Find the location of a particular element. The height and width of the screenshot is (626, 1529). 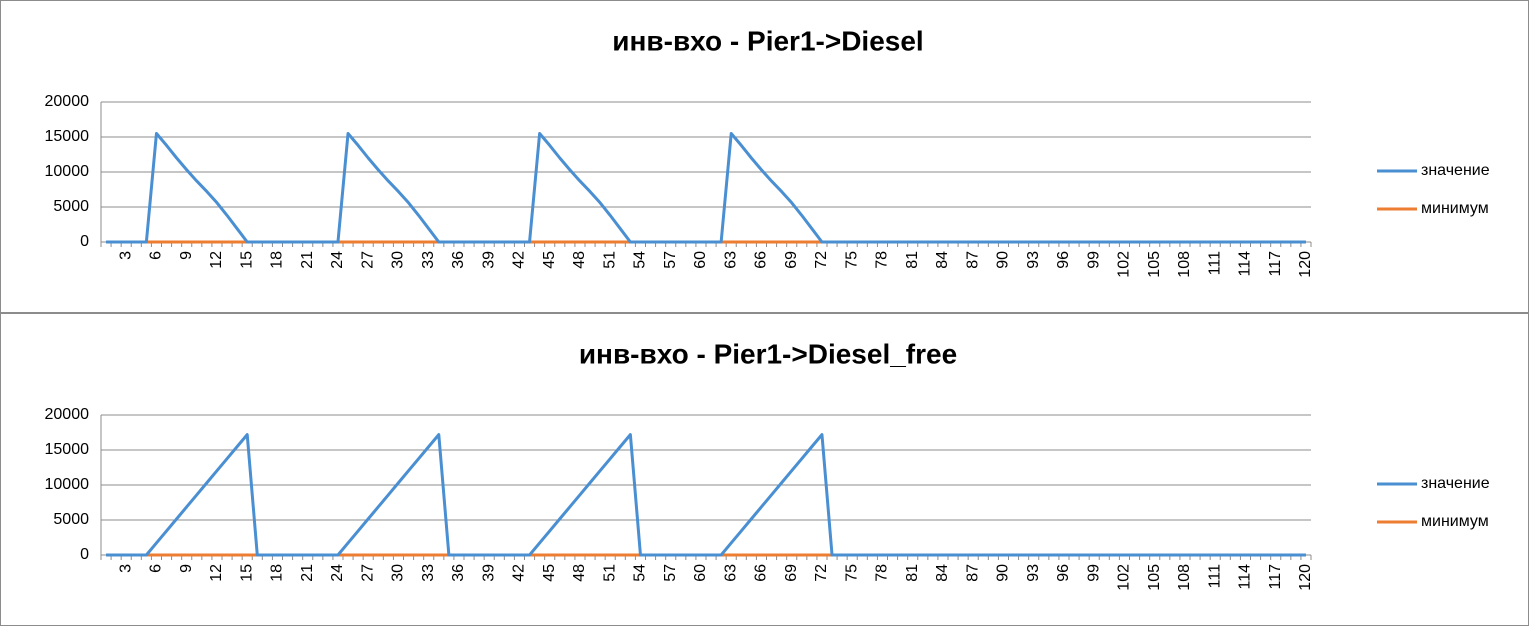

chart-title: инв-вхо - Pier1->Diesel is located at coordinates (767, 40).